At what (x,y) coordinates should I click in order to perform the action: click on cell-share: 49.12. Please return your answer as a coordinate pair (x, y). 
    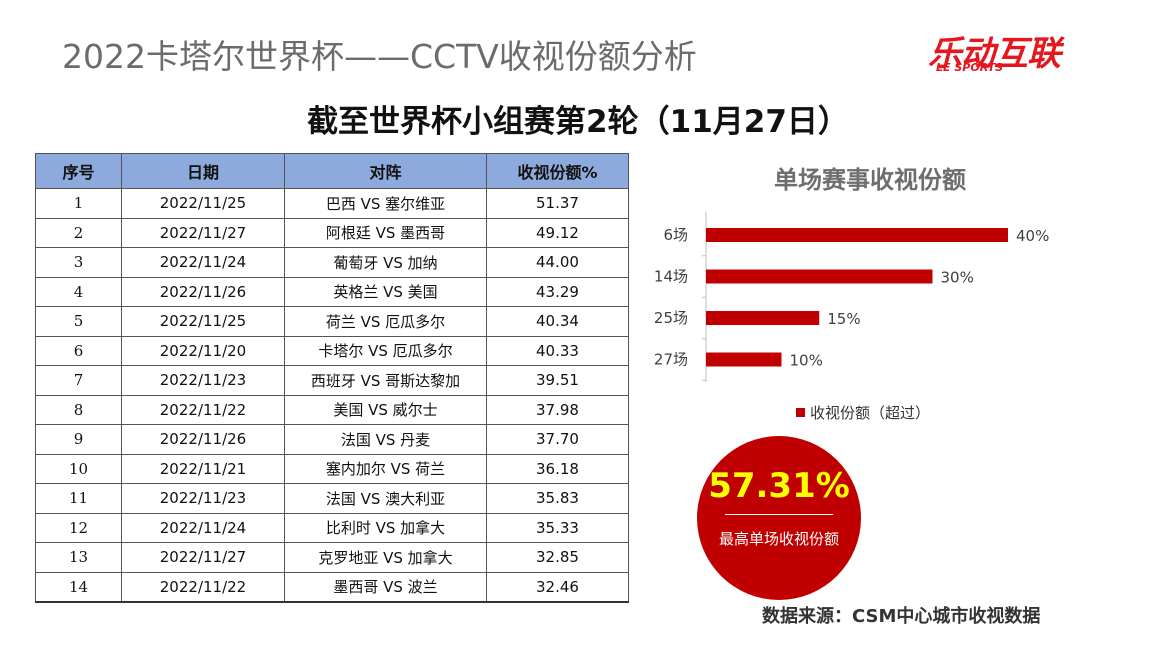
    Looking at the image, I should click on (557, 232).